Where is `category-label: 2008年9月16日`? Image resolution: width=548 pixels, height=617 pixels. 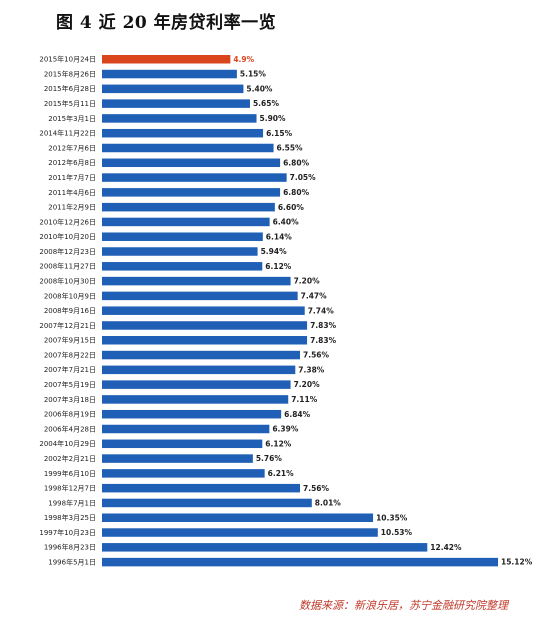 category-label: 2008年9月16日 is located at coordinates (70, 310).